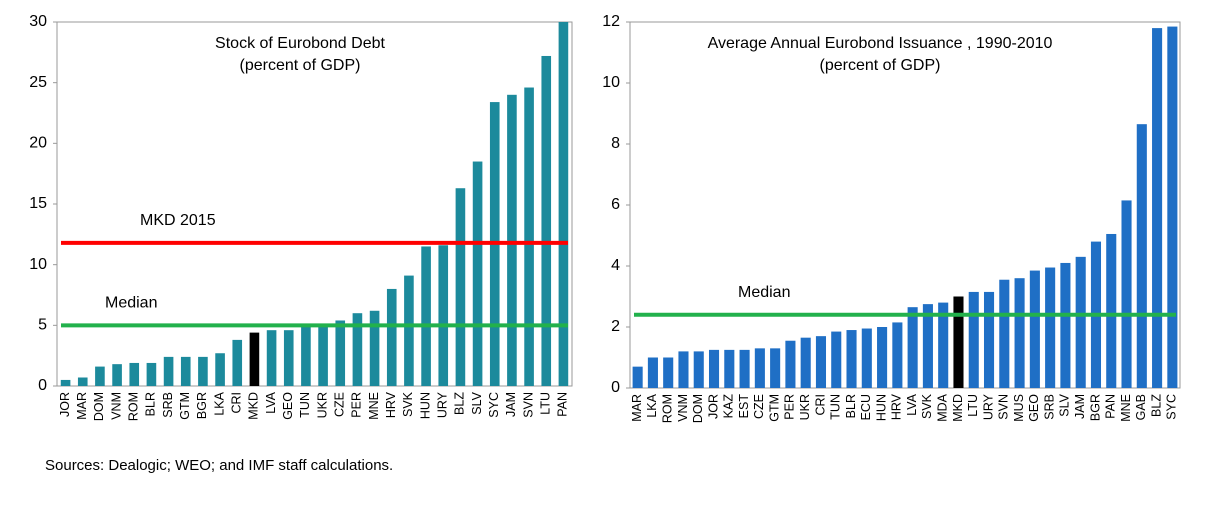  Describe the element at coordinates (615, 143) in the screenshot. I see `y-tick-label: 8` at that location.